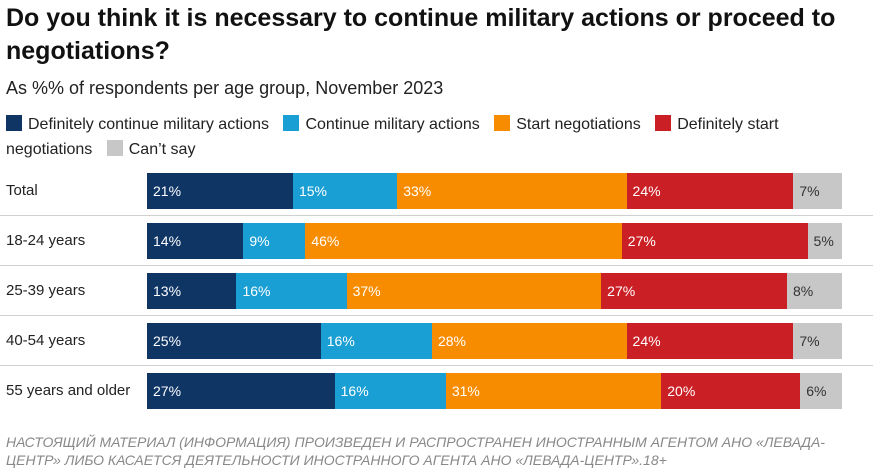 This screenshot has width=873, height=472. Describe the element at coordinates (529, 341) in the screenshot. I see `bar-segment: 28%` at that location.